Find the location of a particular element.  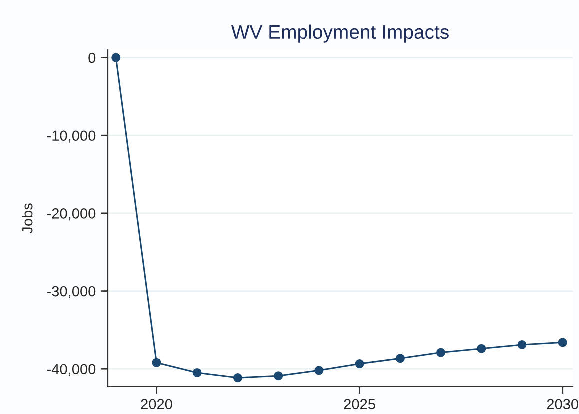

y-tick-label: -10,000 is located at coordinates (71, 136).